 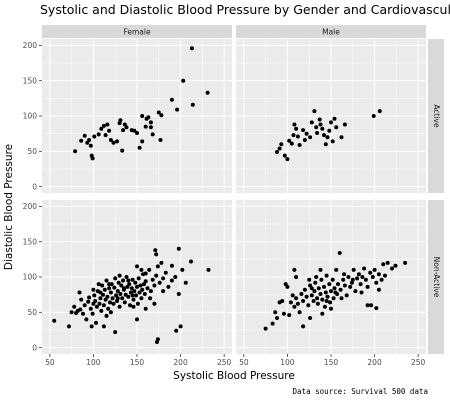 What do you see at coordinates (360, 391) in the screenshot?
I see `data-source-caption: Data source: Survival 500 data` at bounding box center [360, 391].